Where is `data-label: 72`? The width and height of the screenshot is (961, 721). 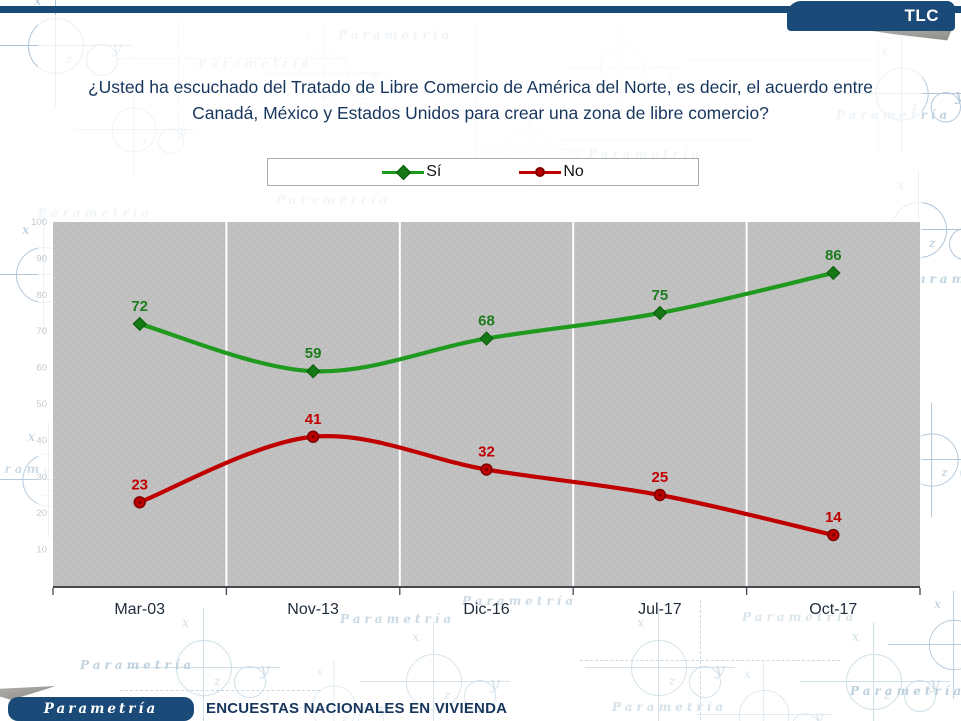
data-label: 72 is located at coordinates (139, 306).